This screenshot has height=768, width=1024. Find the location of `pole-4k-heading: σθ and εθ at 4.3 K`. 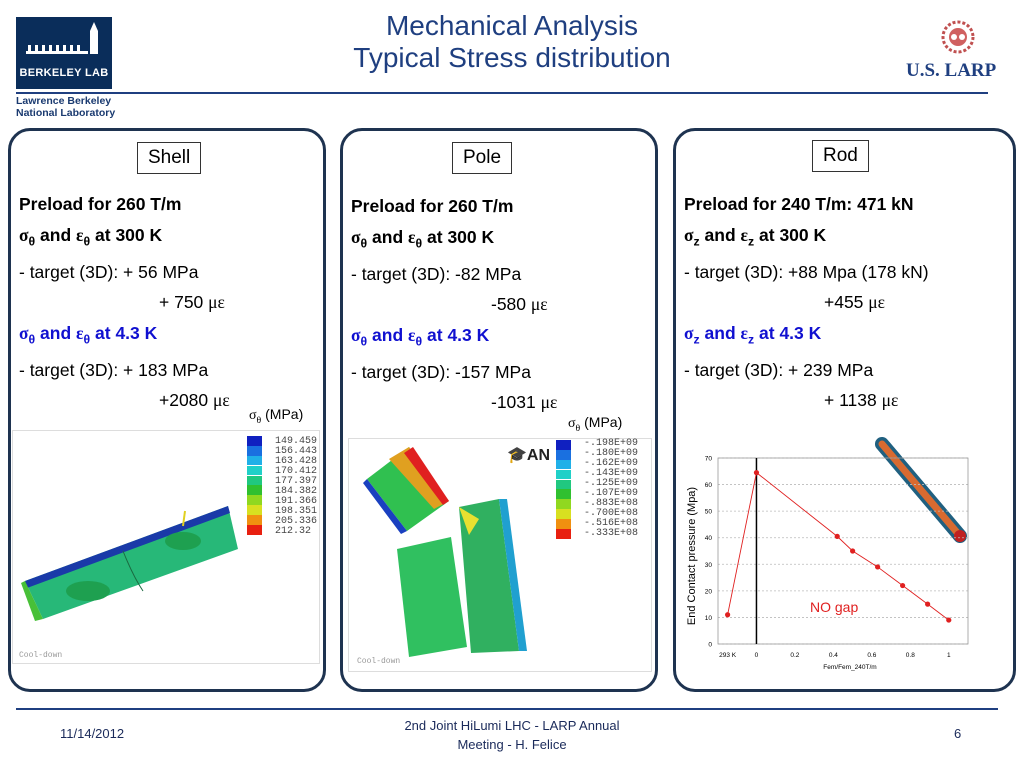

pole-4k-heading: σθ and εθ at 4.3 K is located at coordinates (420, 336).